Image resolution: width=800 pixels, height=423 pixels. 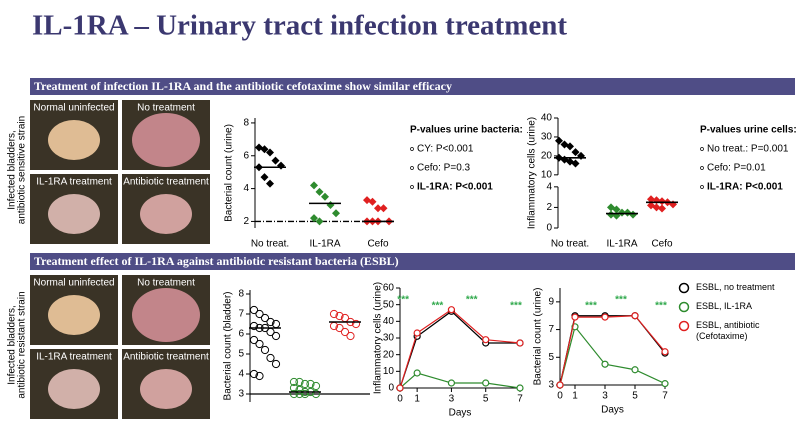 What do you see at coordinates (748, 149) in the screenshot?
I see `annotation-item: No treat.: P=0.001` at bounding box center [748, 149].